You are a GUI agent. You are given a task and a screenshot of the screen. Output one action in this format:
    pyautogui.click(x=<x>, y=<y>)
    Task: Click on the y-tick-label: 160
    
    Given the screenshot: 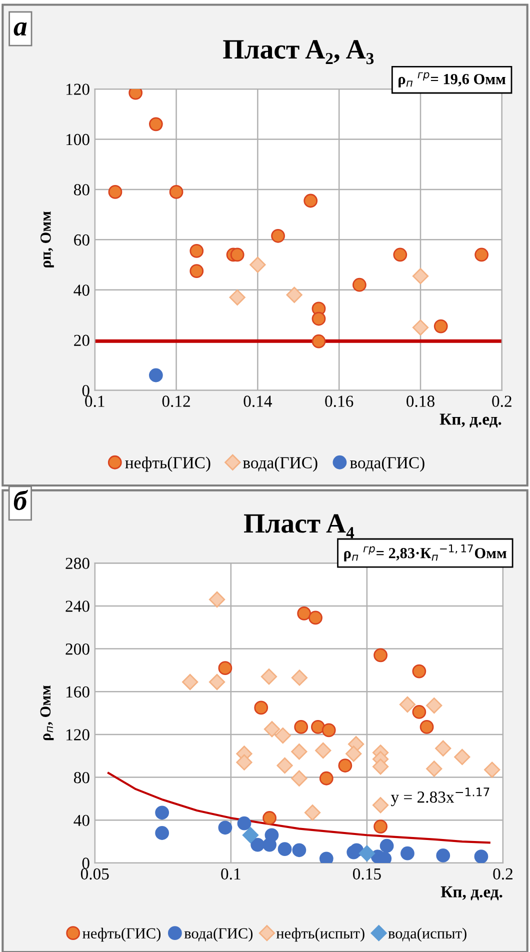 What is the action you would take?
    pyautogui.click(x=78, y=692)
    